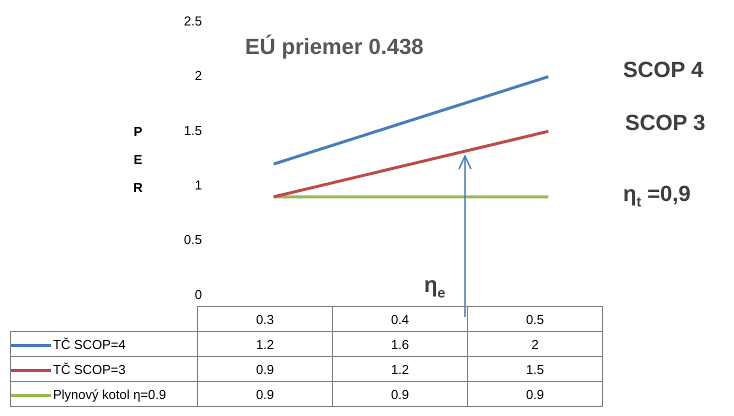  What do you see at coordinates (198, 294) in the screenshot?
I see `y-tick-label: 0` at bounding box center [198, 294].